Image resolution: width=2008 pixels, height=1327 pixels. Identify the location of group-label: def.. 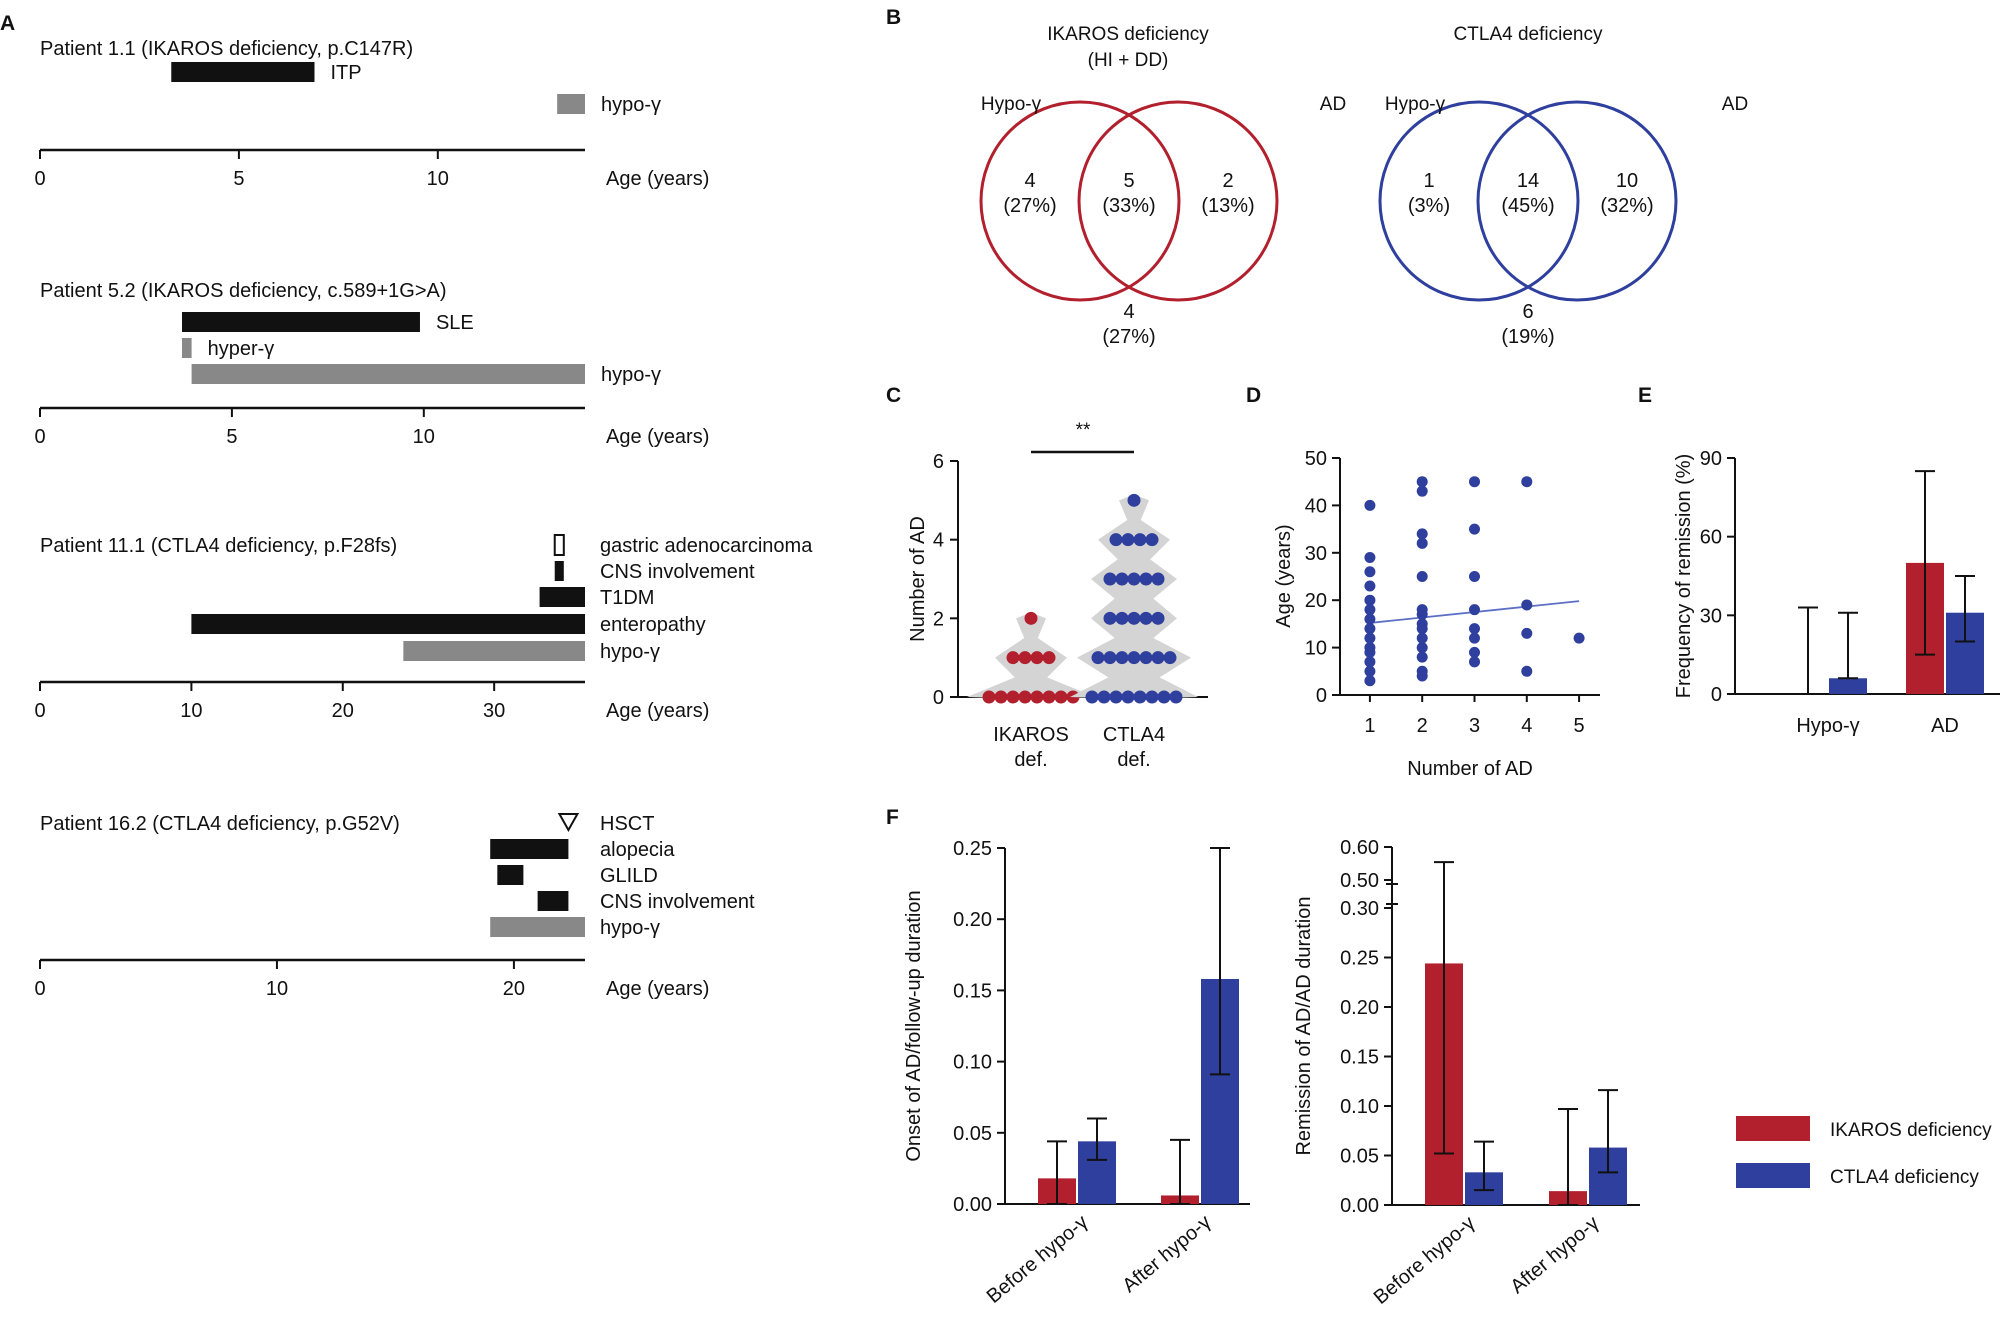
(1030, 760).